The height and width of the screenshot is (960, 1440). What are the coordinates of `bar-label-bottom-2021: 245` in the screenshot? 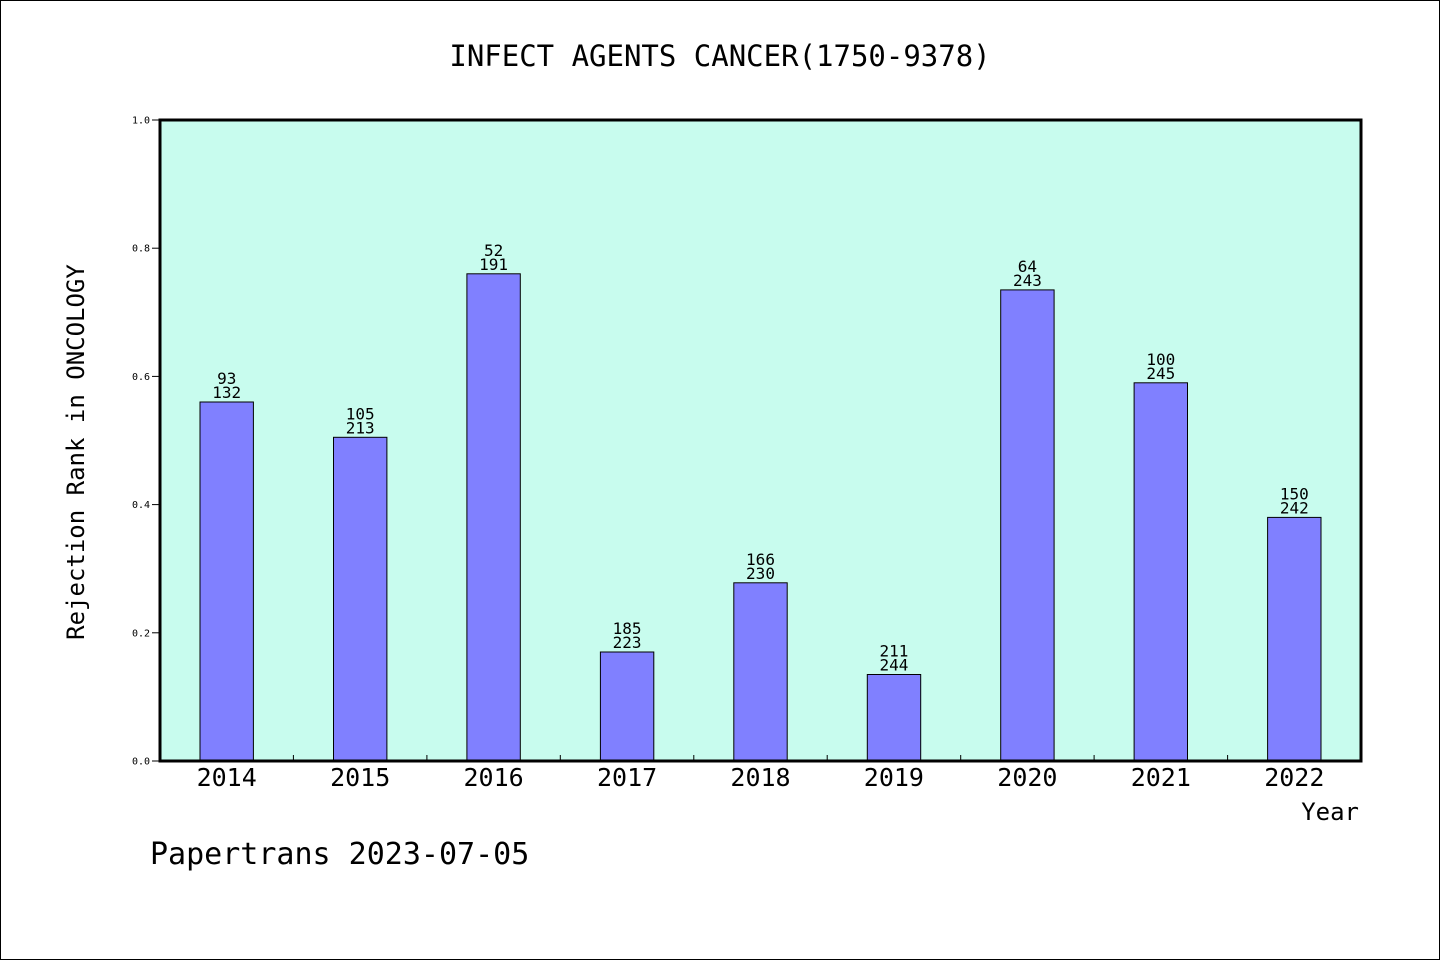 It's located at (1160, 373).